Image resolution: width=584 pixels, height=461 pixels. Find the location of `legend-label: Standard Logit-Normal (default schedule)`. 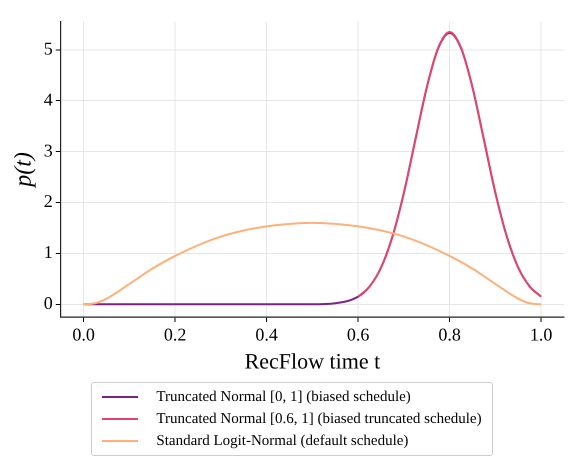

legend-label: Standard Logit-Normal (default schedule) is located at coordinates (282, 441).